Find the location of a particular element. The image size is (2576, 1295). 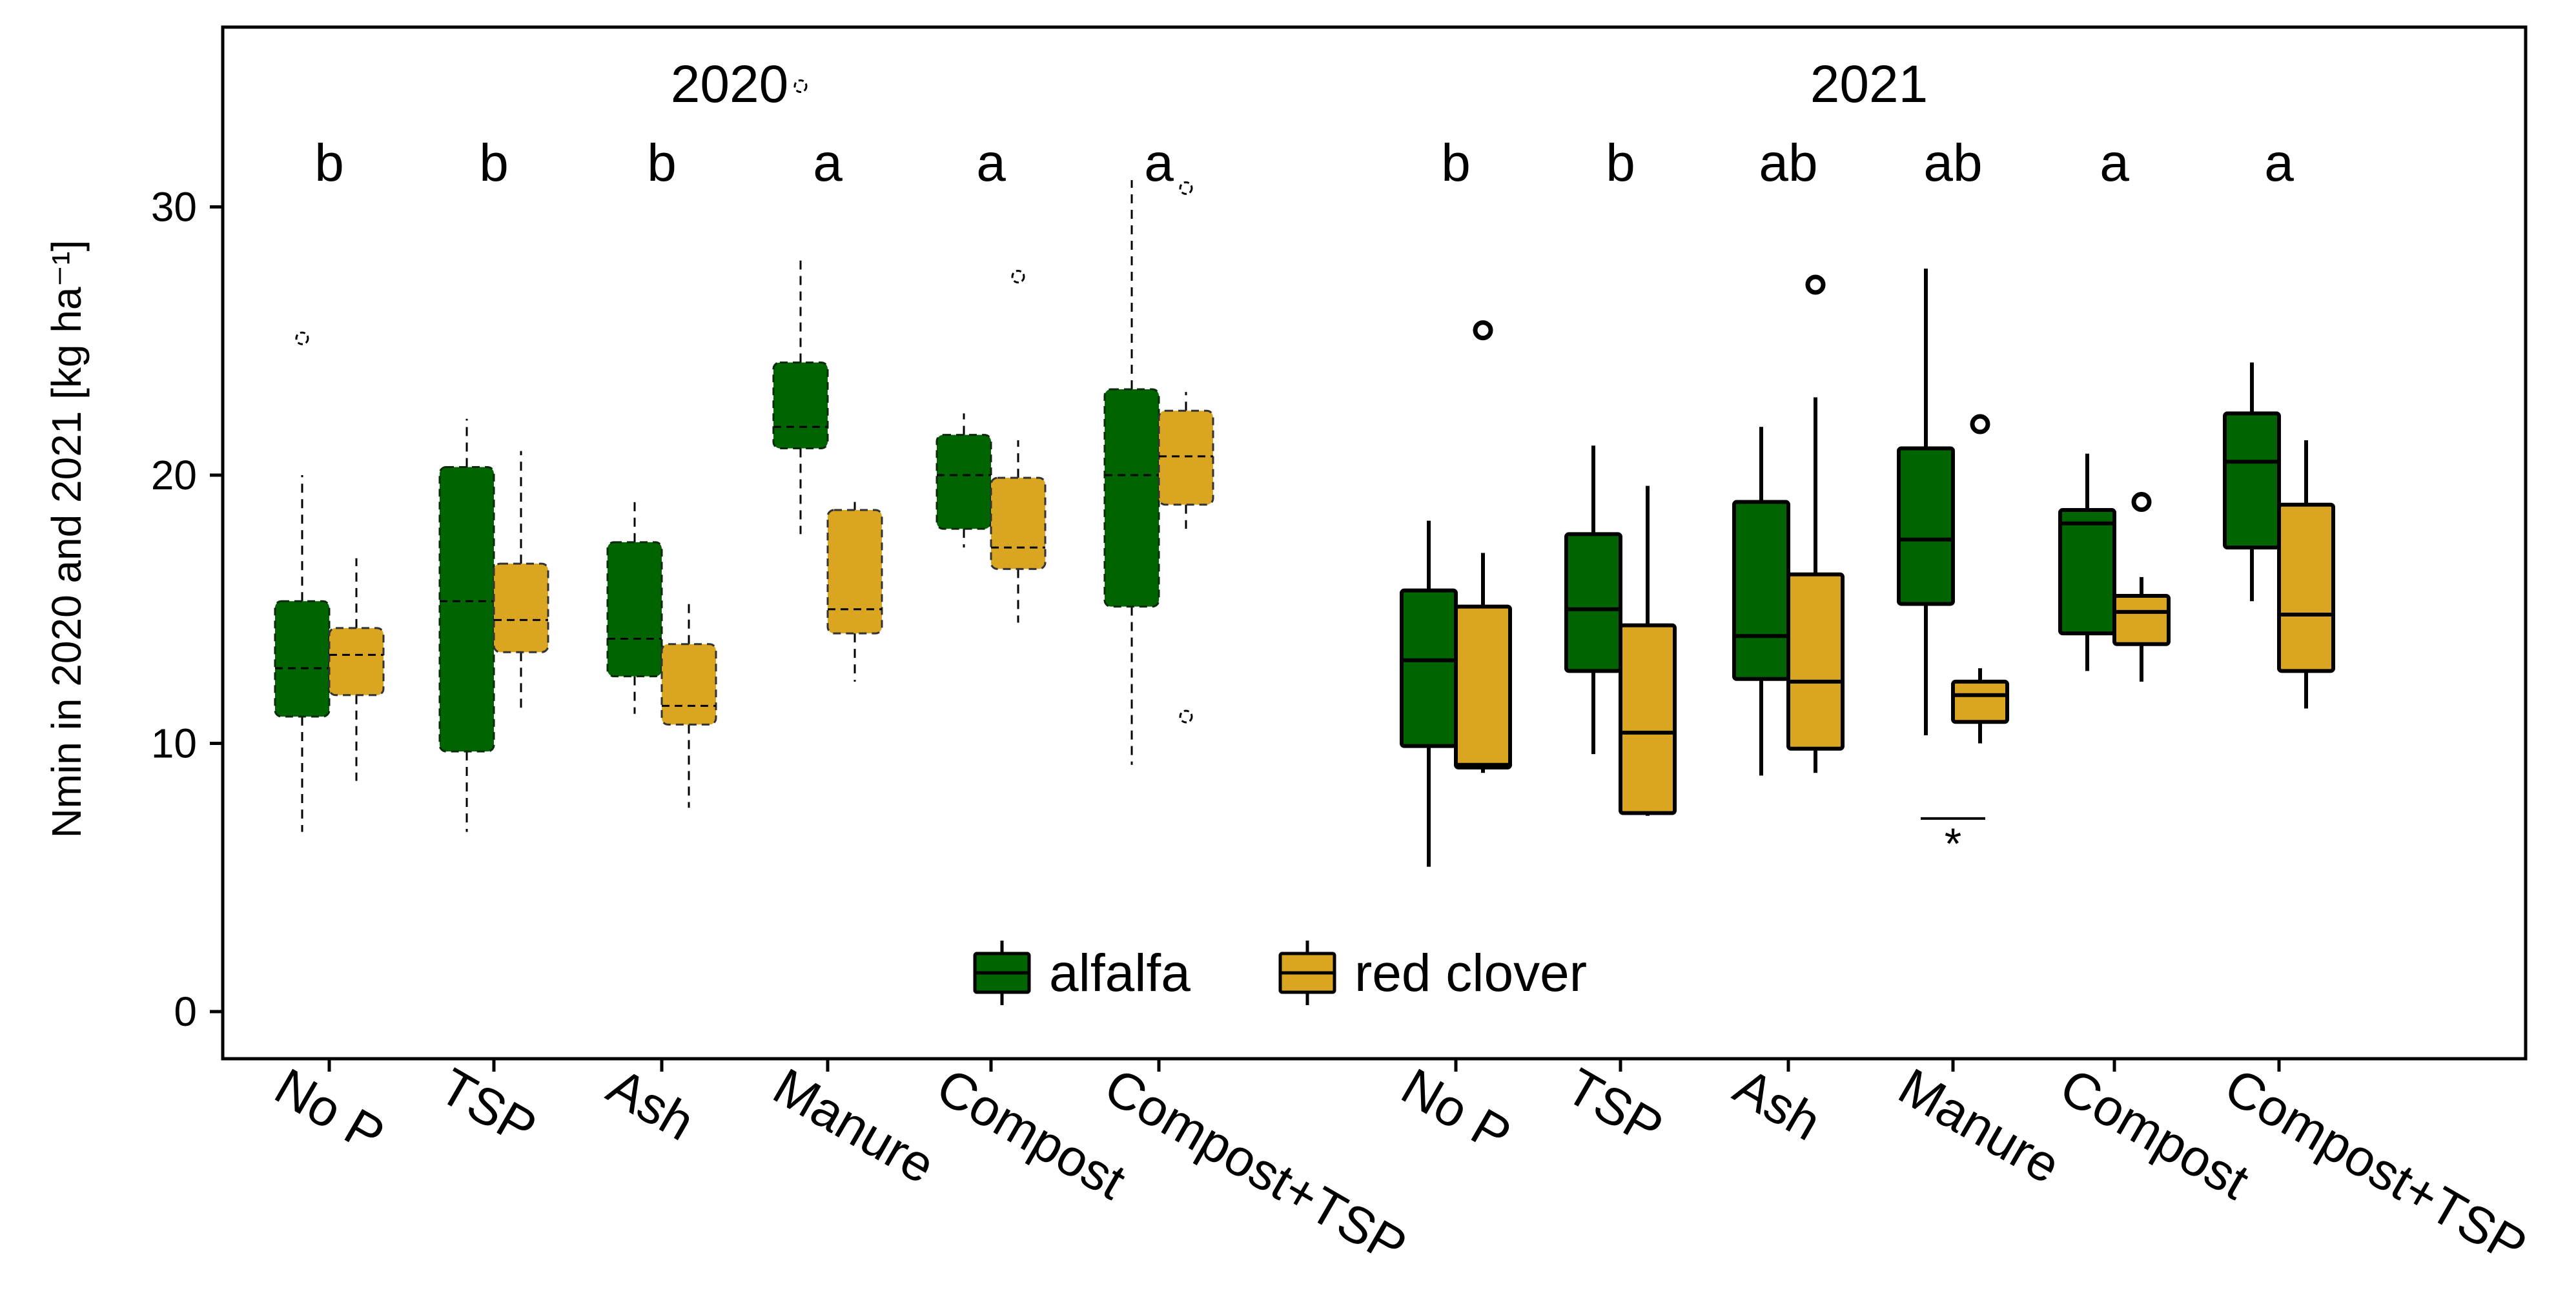

box-2021-manure-red-clover is located at coordinates (1980, 579).